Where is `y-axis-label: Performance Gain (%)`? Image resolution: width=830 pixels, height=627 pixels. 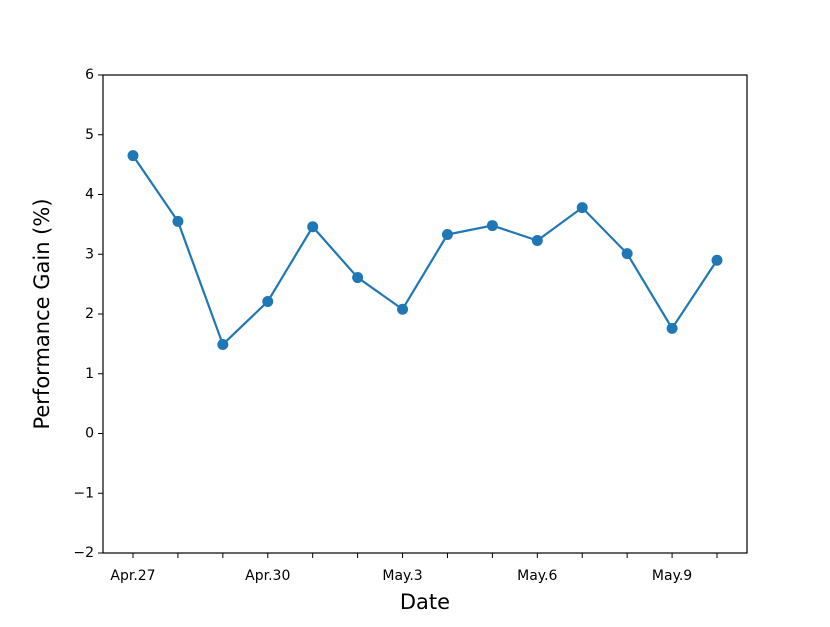 y-axis-label: Performance Gain (%) is located at coordinates (42, 313).